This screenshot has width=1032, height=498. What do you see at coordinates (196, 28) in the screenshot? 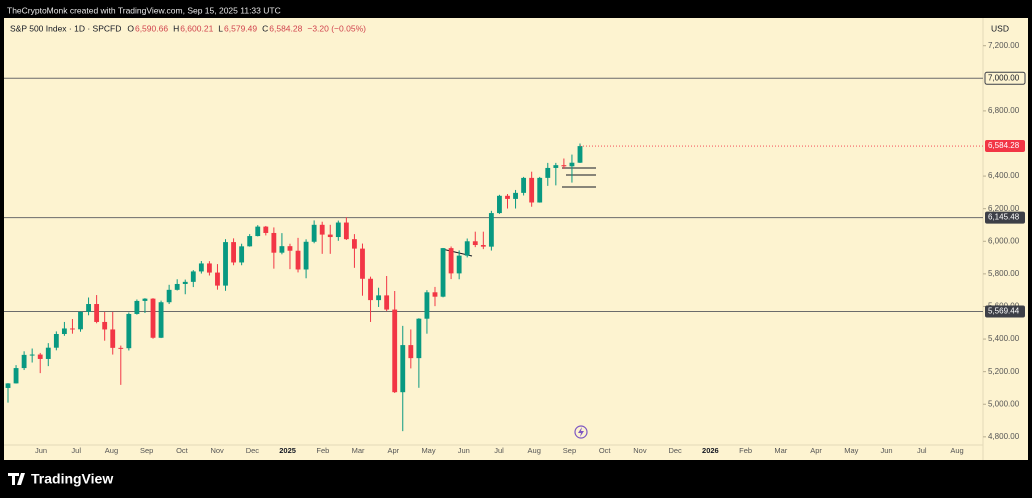
I see `ohlc-value: 6,600.21` at bounding box center [196, 28].